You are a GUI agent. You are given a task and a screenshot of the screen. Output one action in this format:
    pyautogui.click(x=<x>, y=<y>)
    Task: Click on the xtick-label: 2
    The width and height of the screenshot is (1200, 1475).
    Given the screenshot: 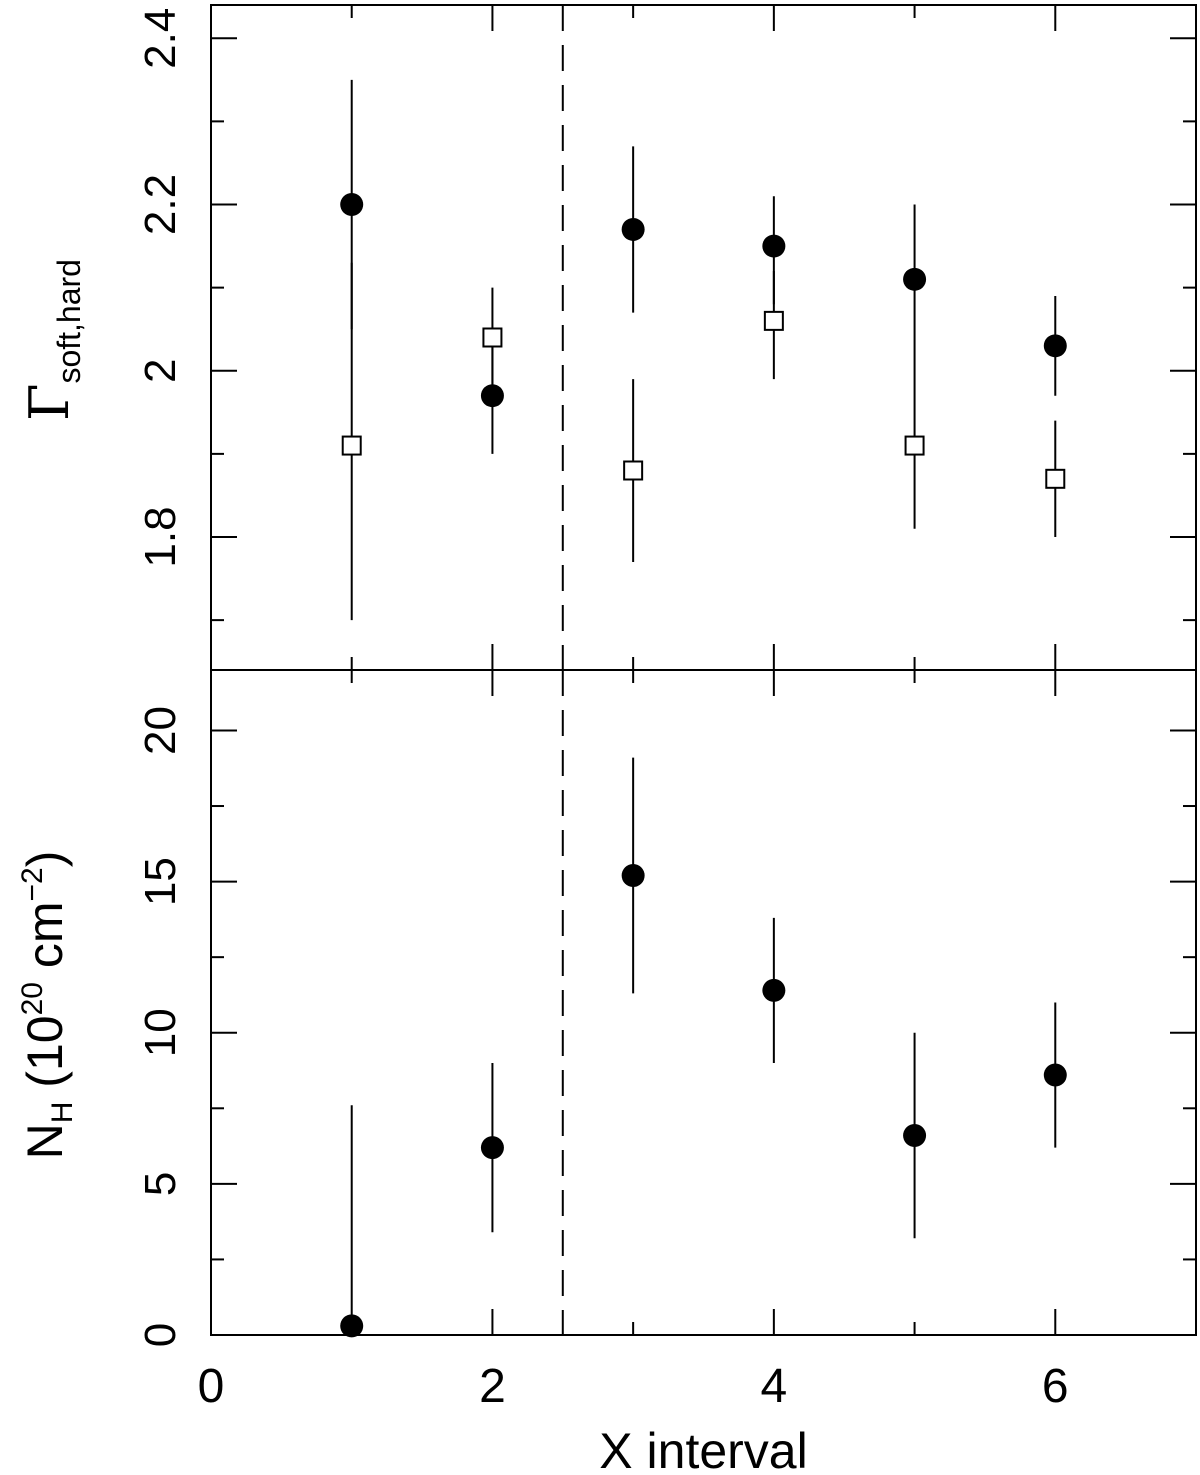 What is the action you would take?
    pyautogui.click(x=492, y=1386)
    